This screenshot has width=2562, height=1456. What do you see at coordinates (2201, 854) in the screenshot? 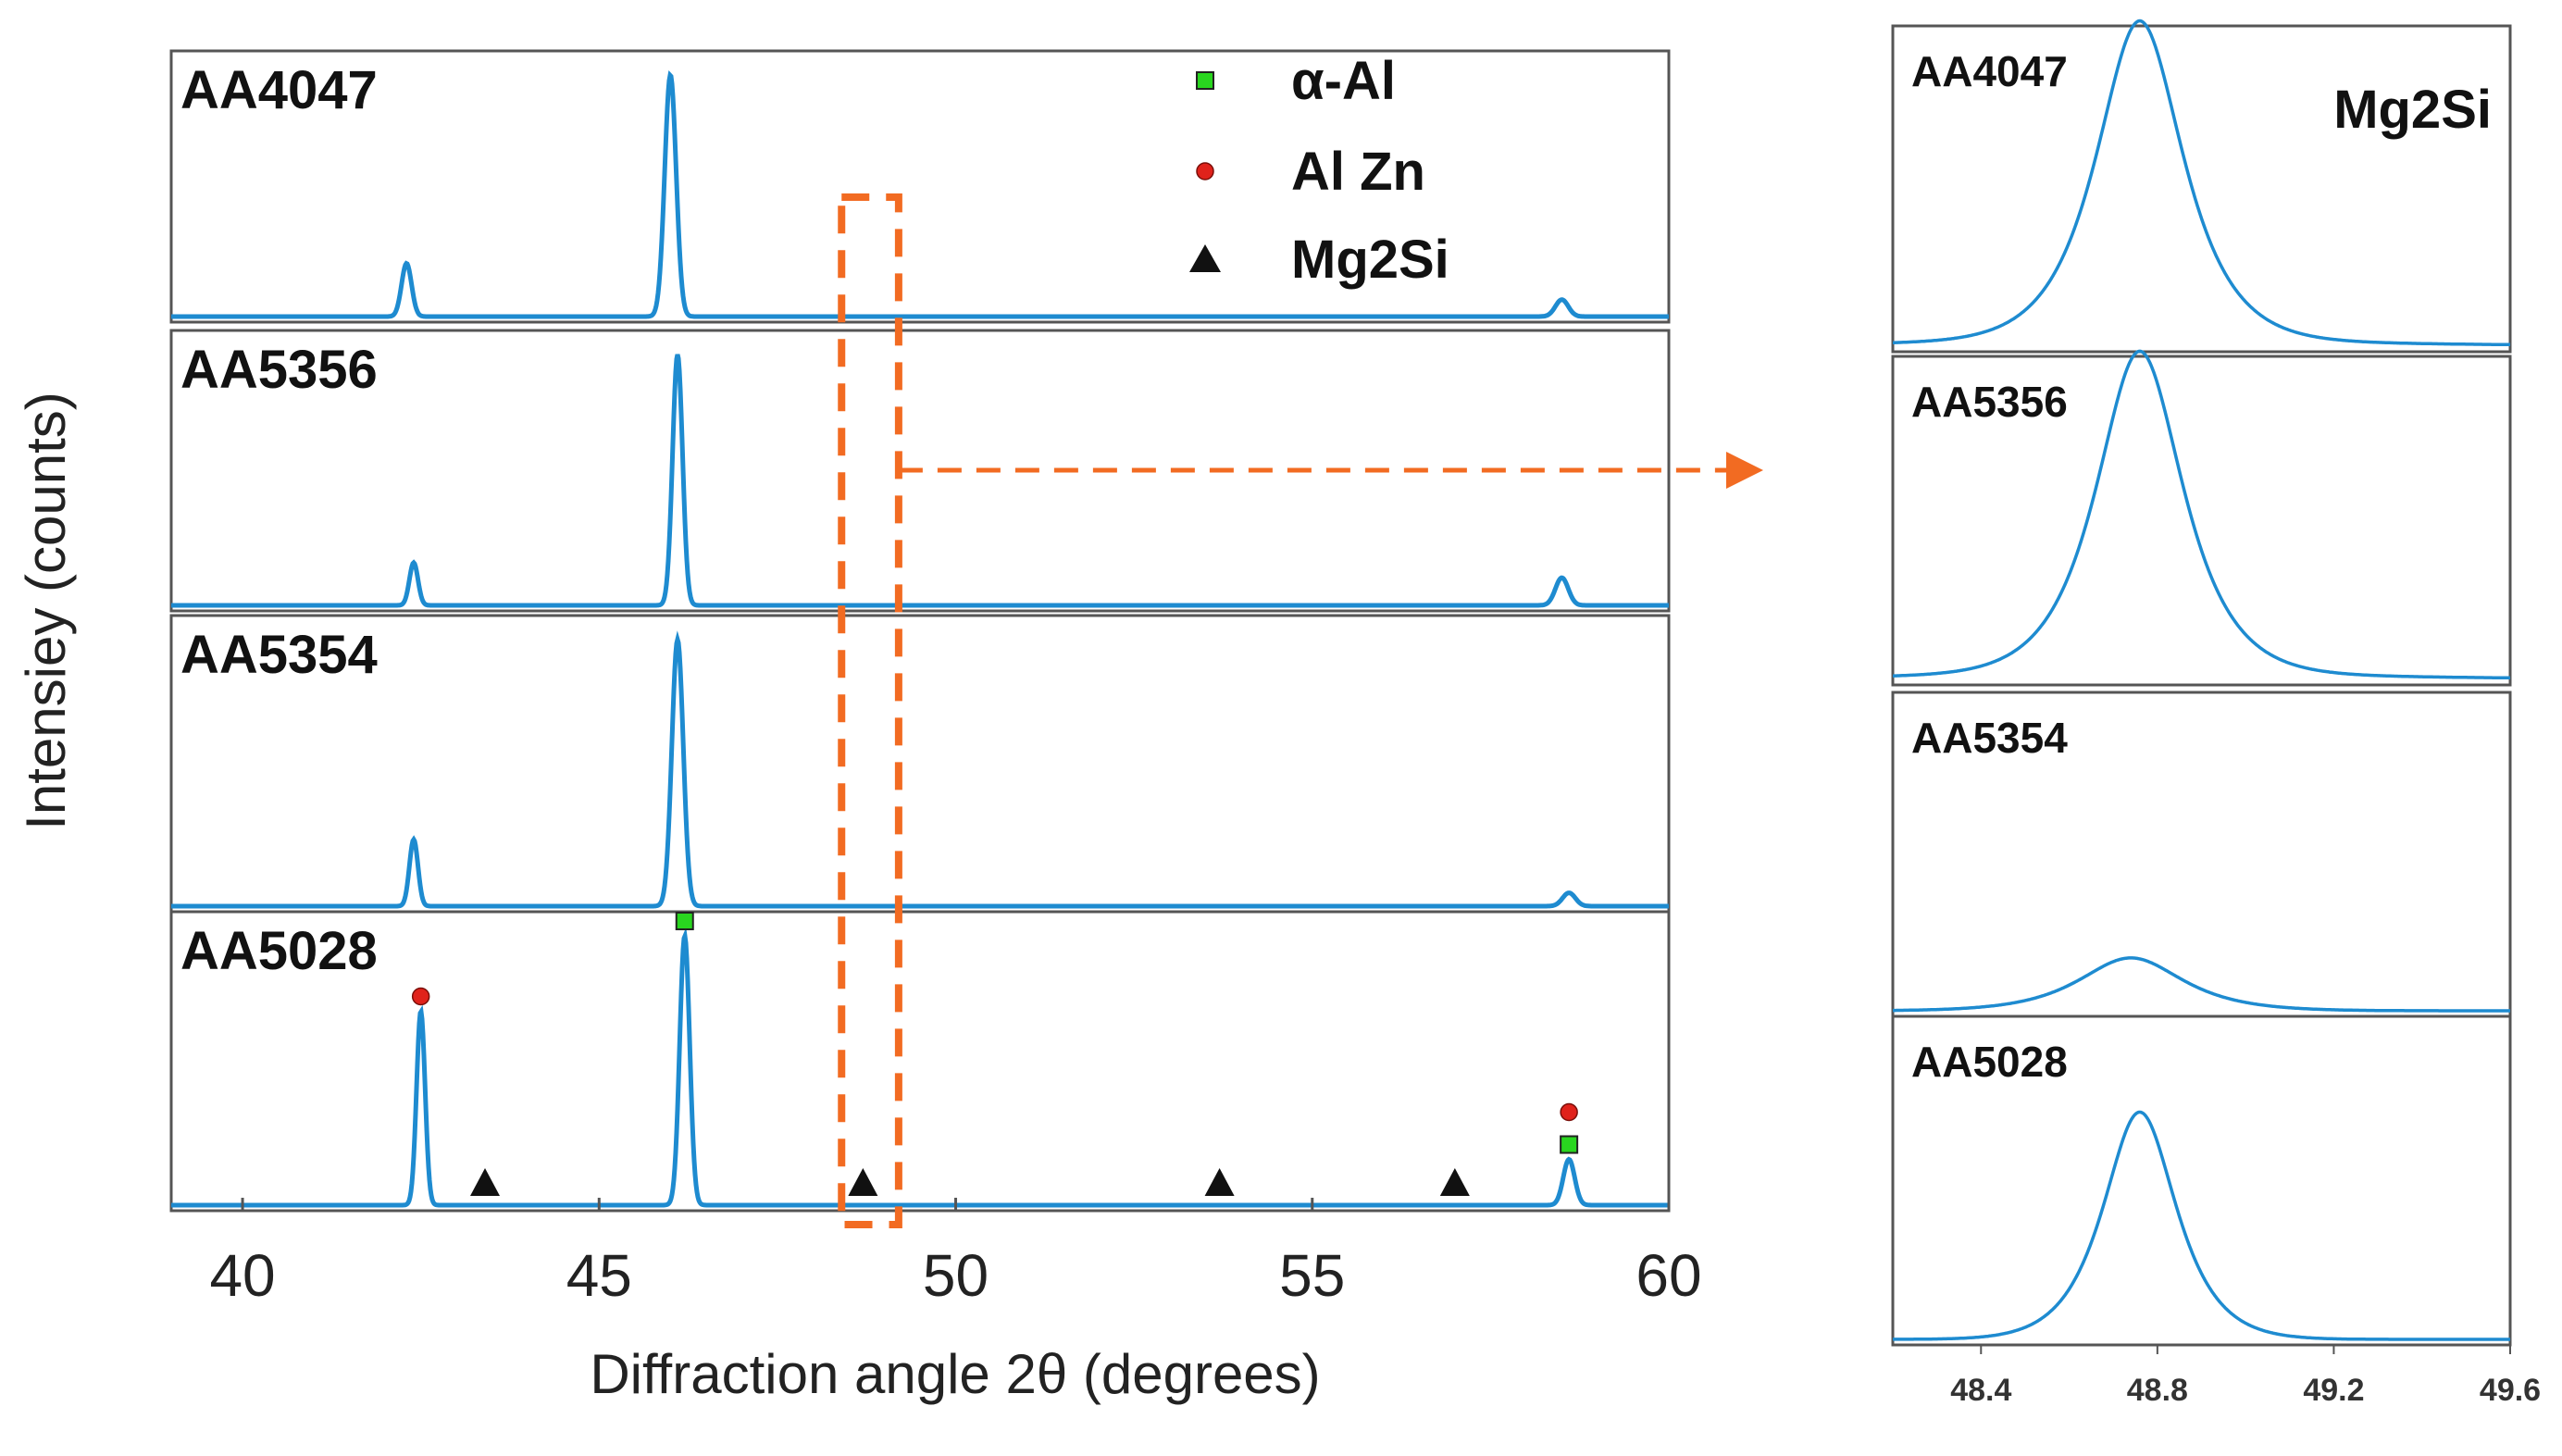
I see `zoom-panel-aa5354: AA5354` at bounding box center [2201, 854].